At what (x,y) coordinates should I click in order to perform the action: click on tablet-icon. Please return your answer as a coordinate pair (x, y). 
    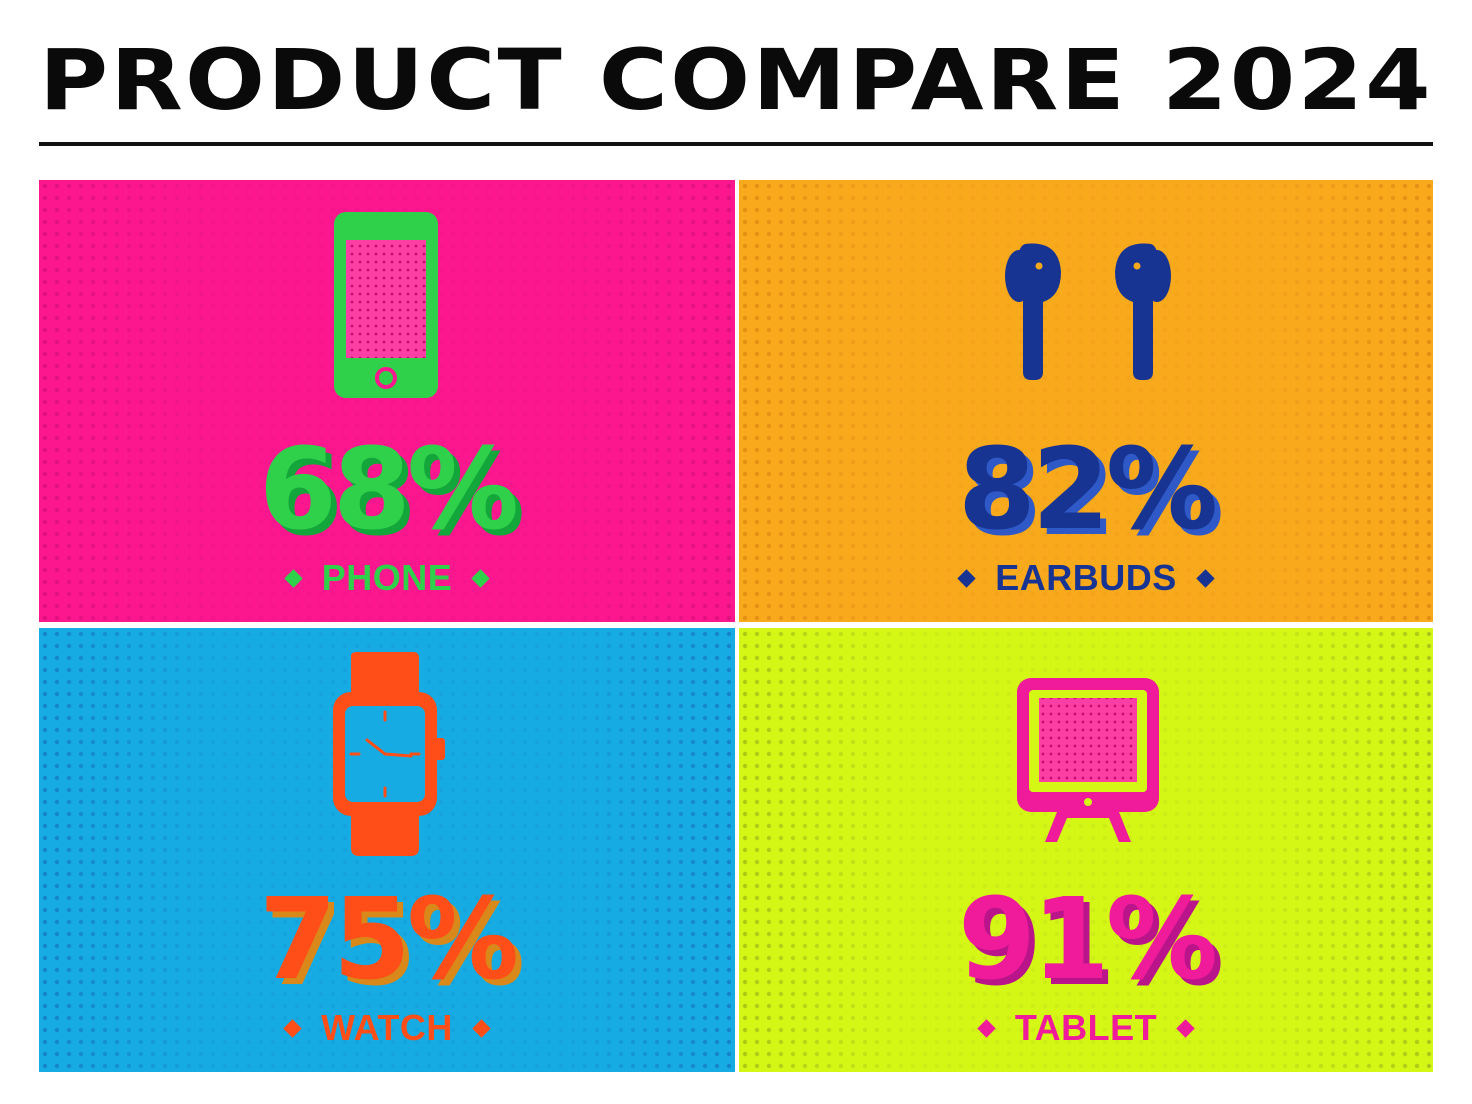
    Looking at the image, I should click on (1088, 760).